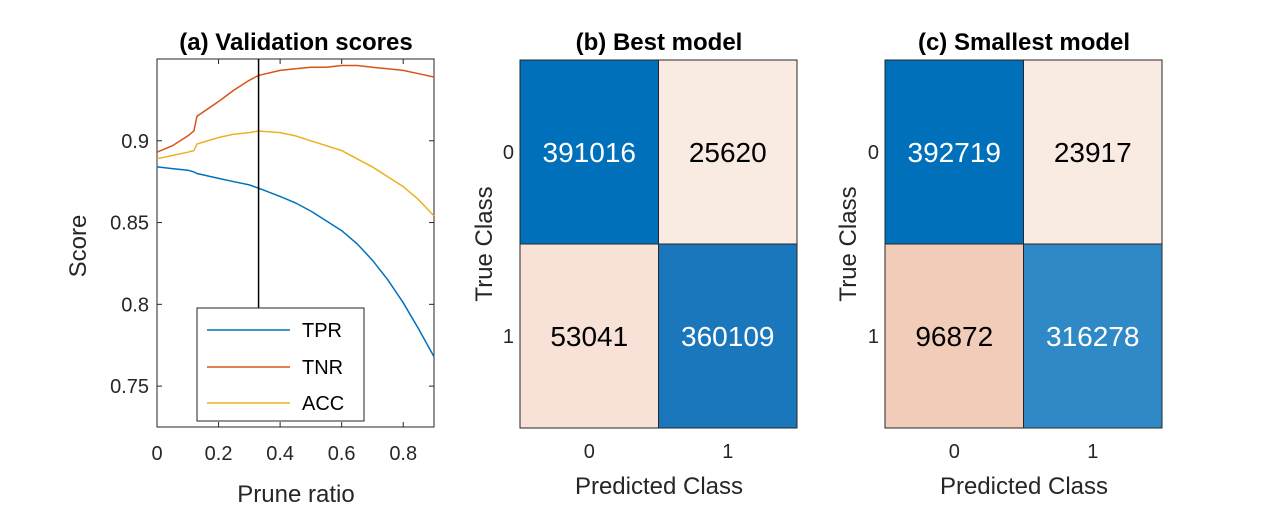 This screenshot has width=1270, height=522. I want to click on cell-value: 96872, so click(954, 336).